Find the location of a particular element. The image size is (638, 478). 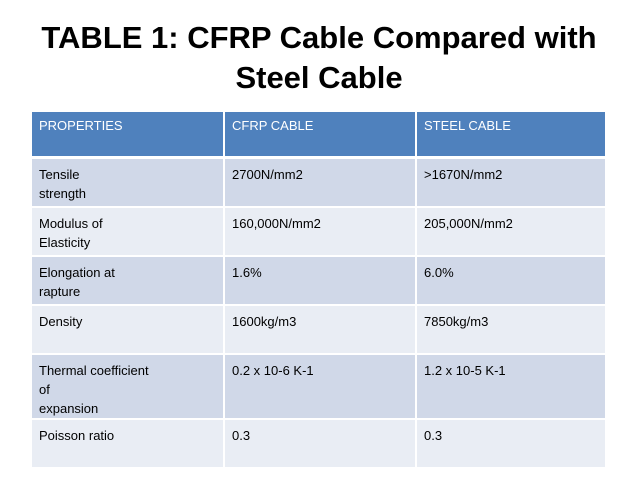

table-row: Tensile strength 2700N/mm2 >1670N/mm2 is located at coordinates (319, 182).